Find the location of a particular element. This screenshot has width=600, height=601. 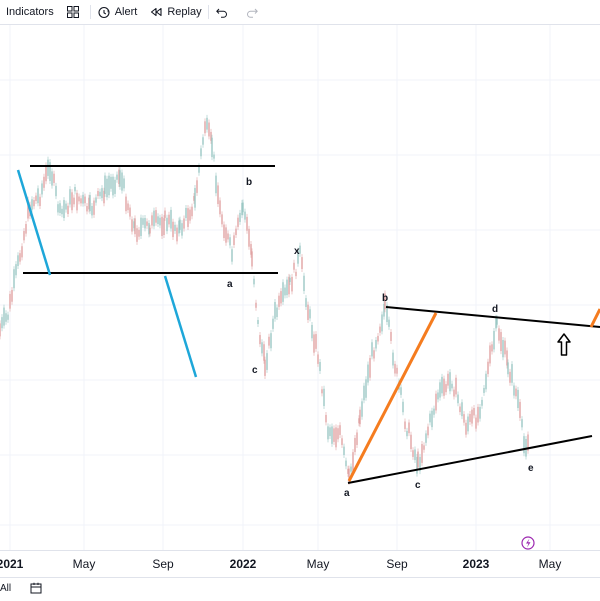

indicators-button: Indicators is located at coordinates (30, 12).